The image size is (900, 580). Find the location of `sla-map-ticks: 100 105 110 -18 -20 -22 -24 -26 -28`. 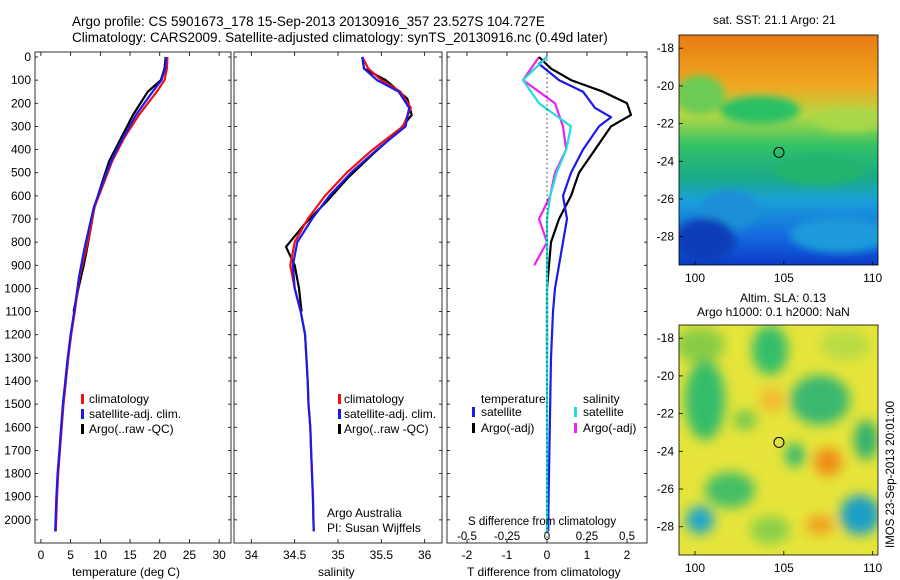

sla-map-ticks: 100 105 110 -18 -20 -22 -24 -26 -28 is located at coordinates (770, 453).